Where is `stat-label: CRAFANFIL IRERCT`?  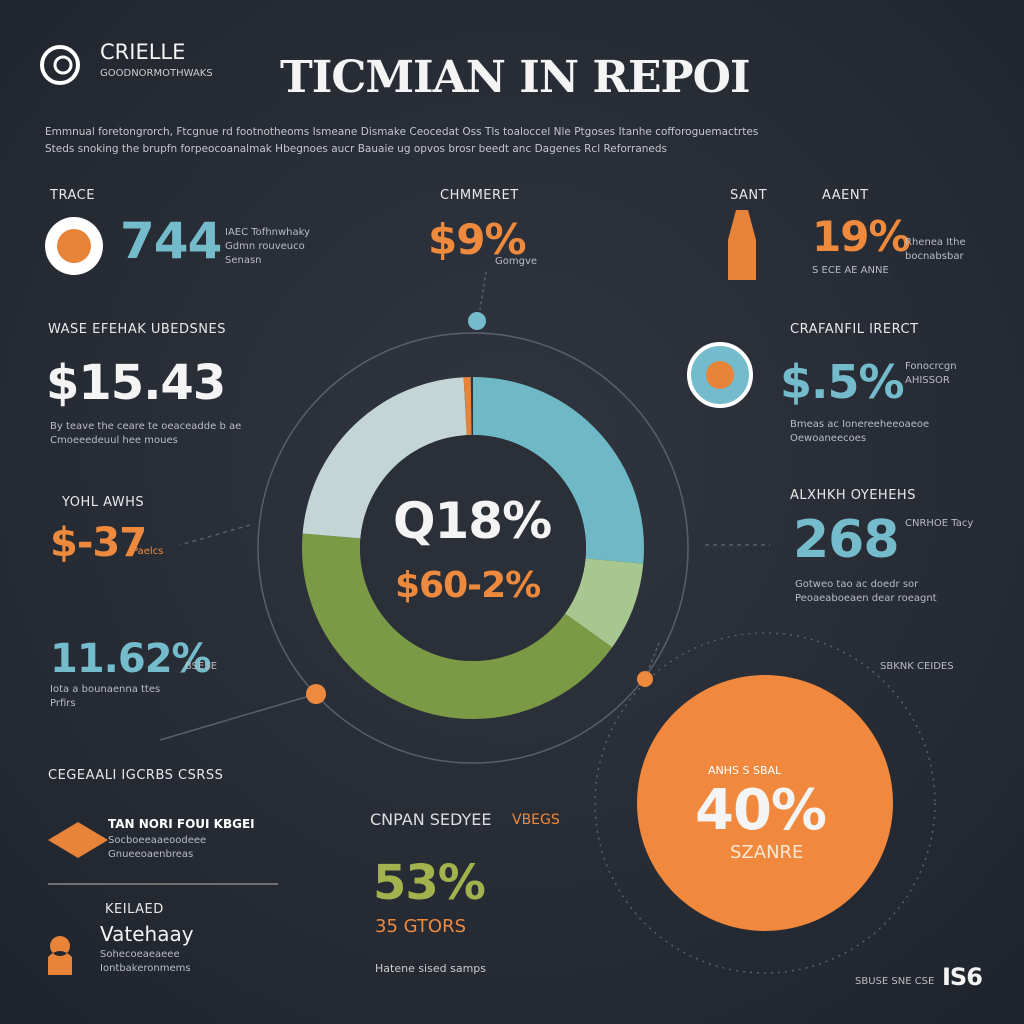
stat-label: CRAFANFIL IRERCT is located at coordinates (854, 329).